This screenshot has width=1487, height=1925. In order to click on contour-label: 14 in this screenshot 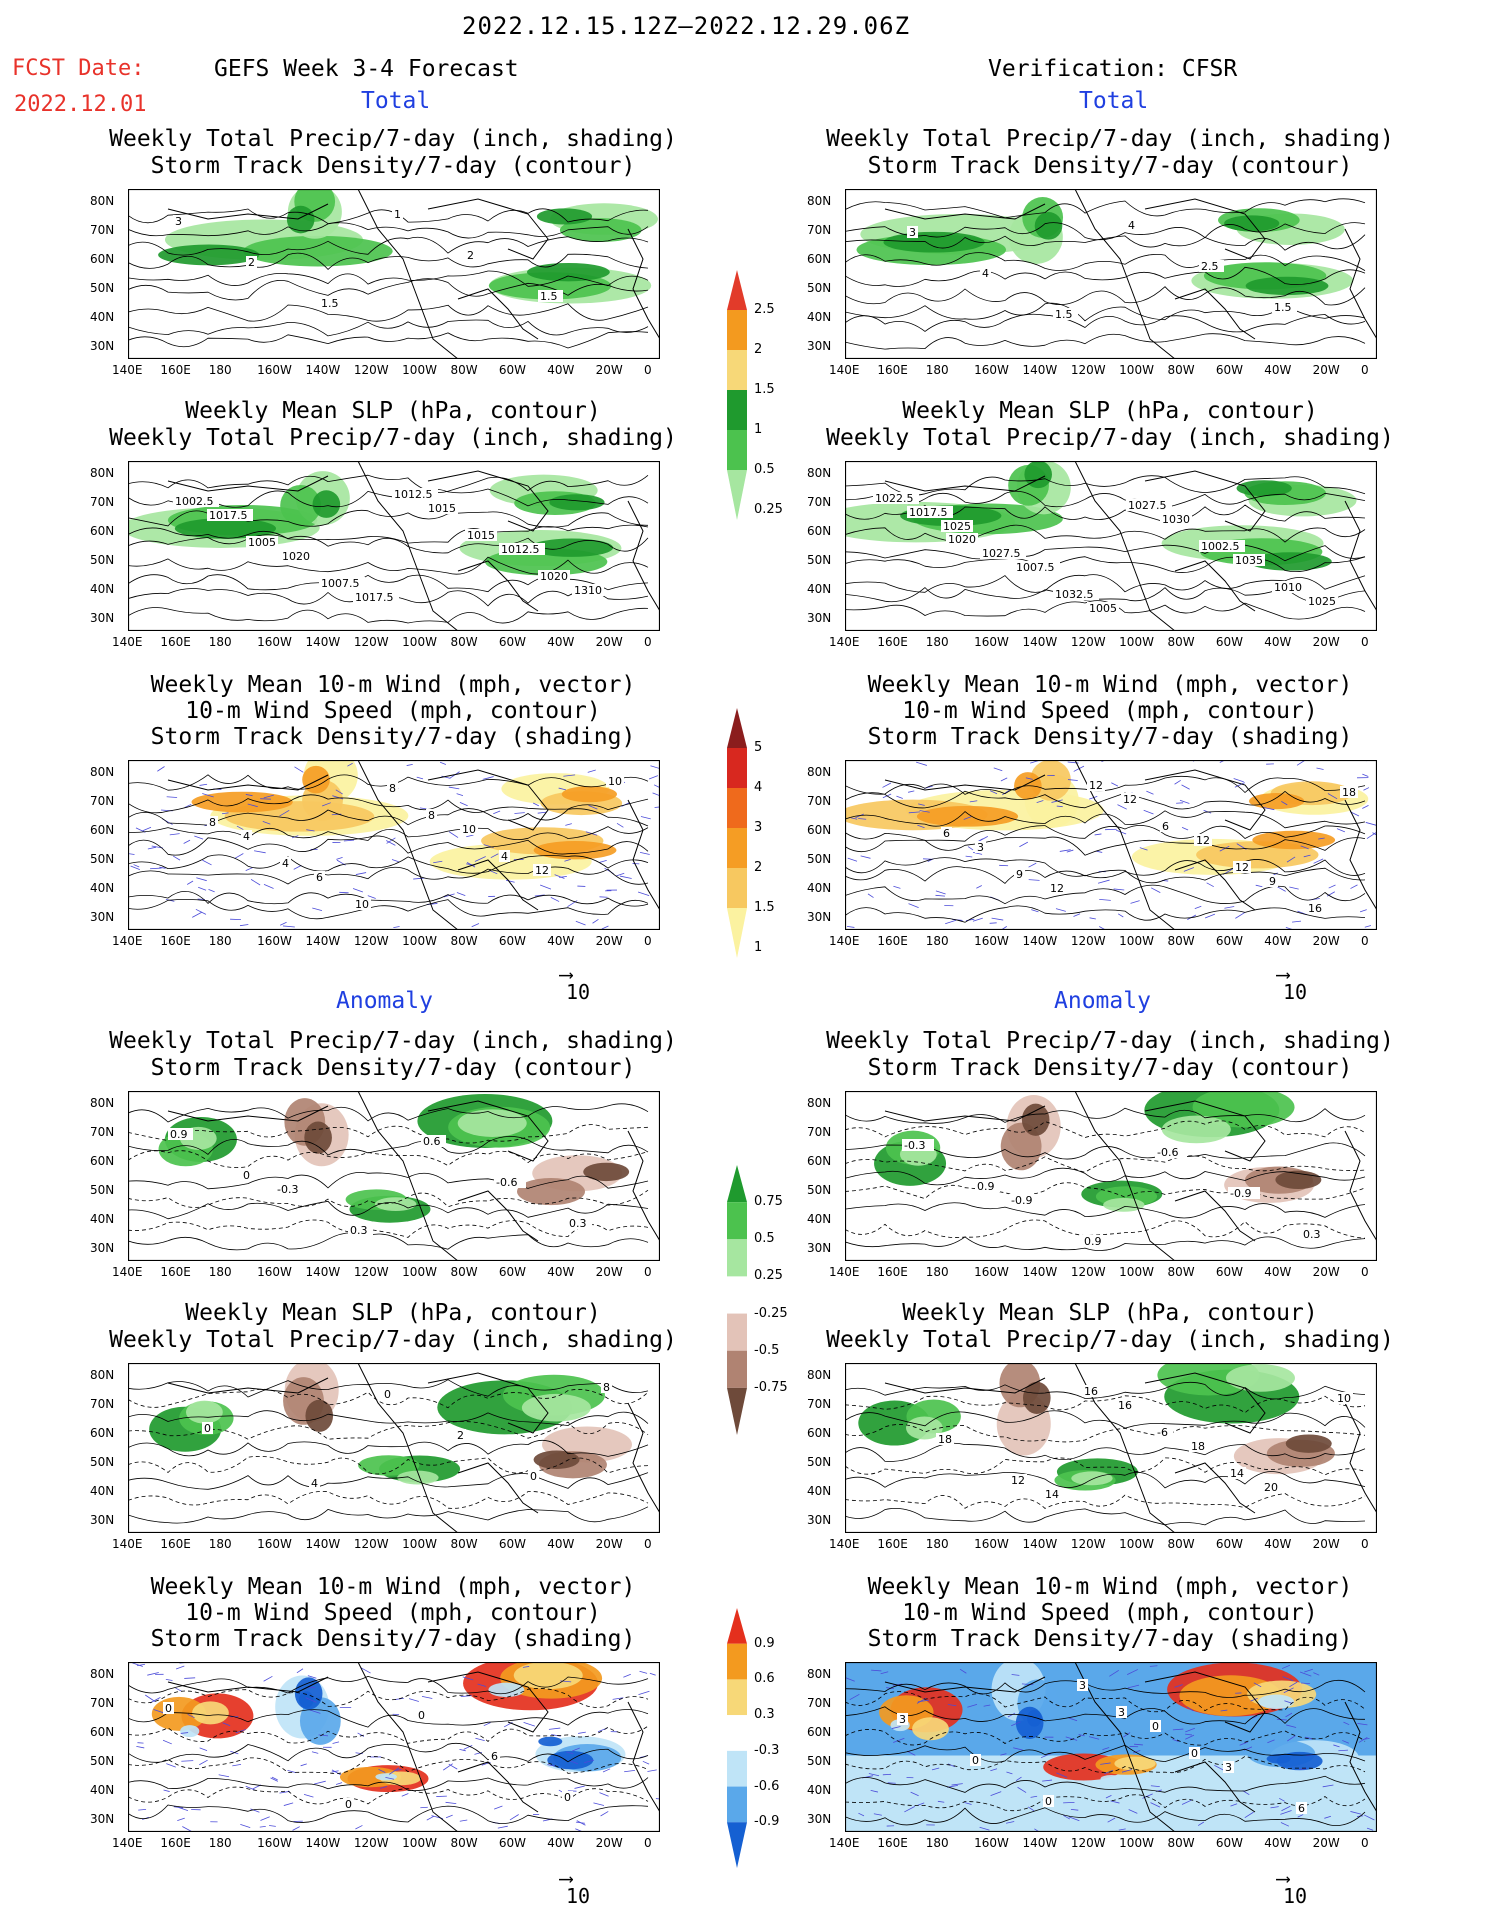, I will do `click(1052, 1494)`.